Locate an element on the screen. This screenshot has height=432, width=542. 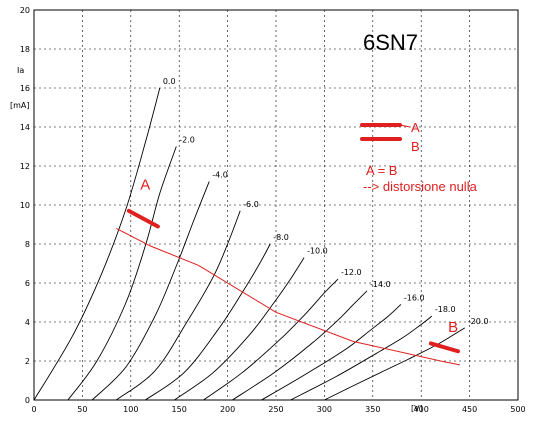
marker-a-segment is located at coordinates (143, 218).